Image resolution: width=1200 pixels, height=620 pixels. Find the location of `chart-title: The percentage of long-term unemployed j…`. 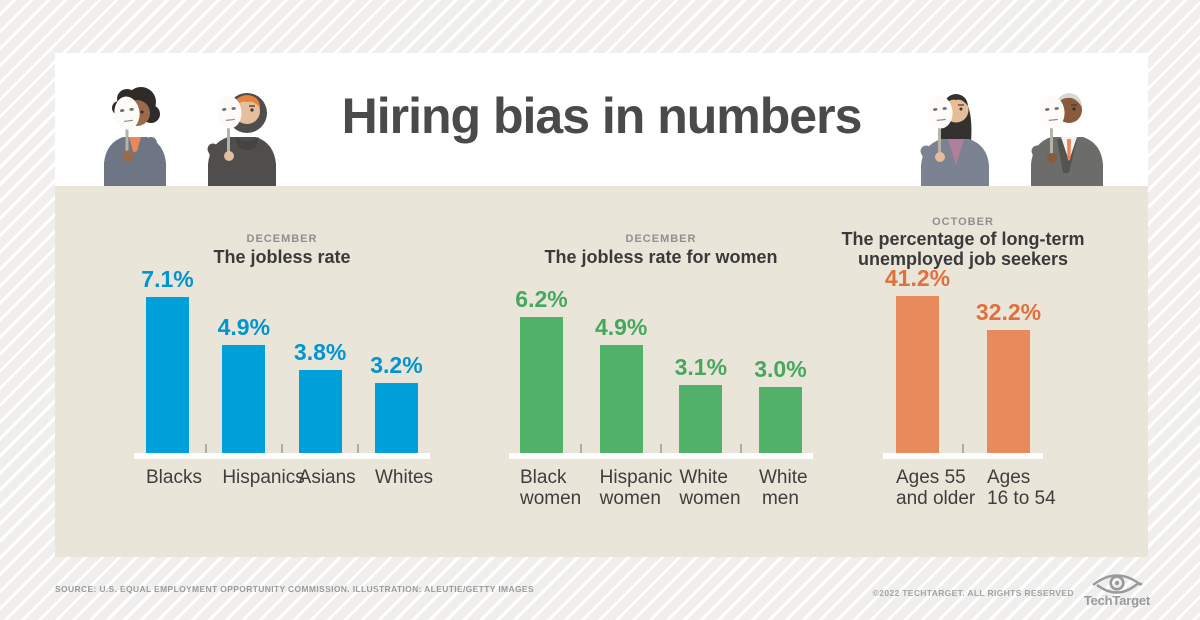

chart-title: The percentage of long-term unemployed j… is located at coordinates (963, 249).